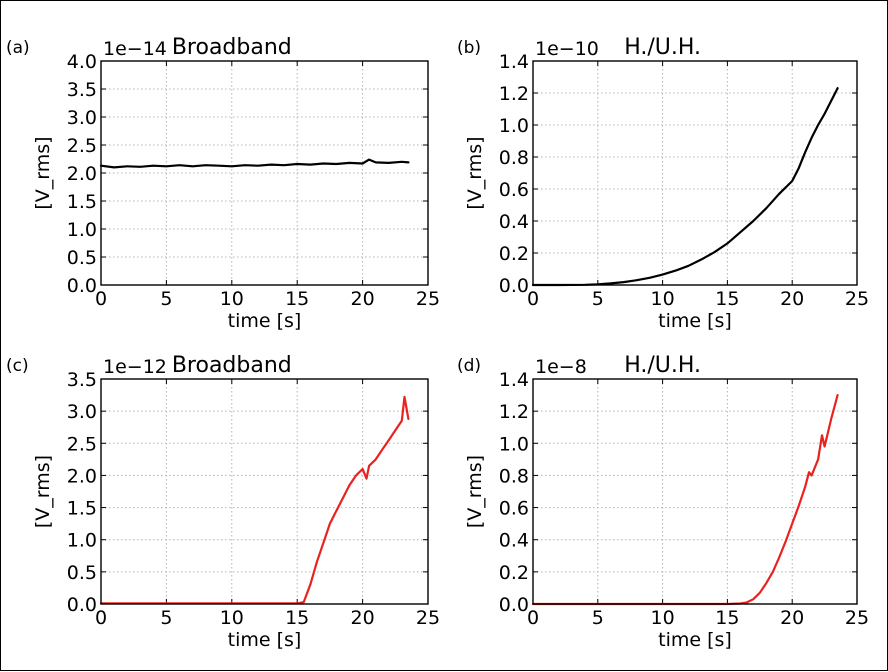 This screenshot has width=888, height=672. What do you see at coordinates (82, 62) in the screenshot?
I see `y-tick-label: 4.0` at bounding box center [82, 62].